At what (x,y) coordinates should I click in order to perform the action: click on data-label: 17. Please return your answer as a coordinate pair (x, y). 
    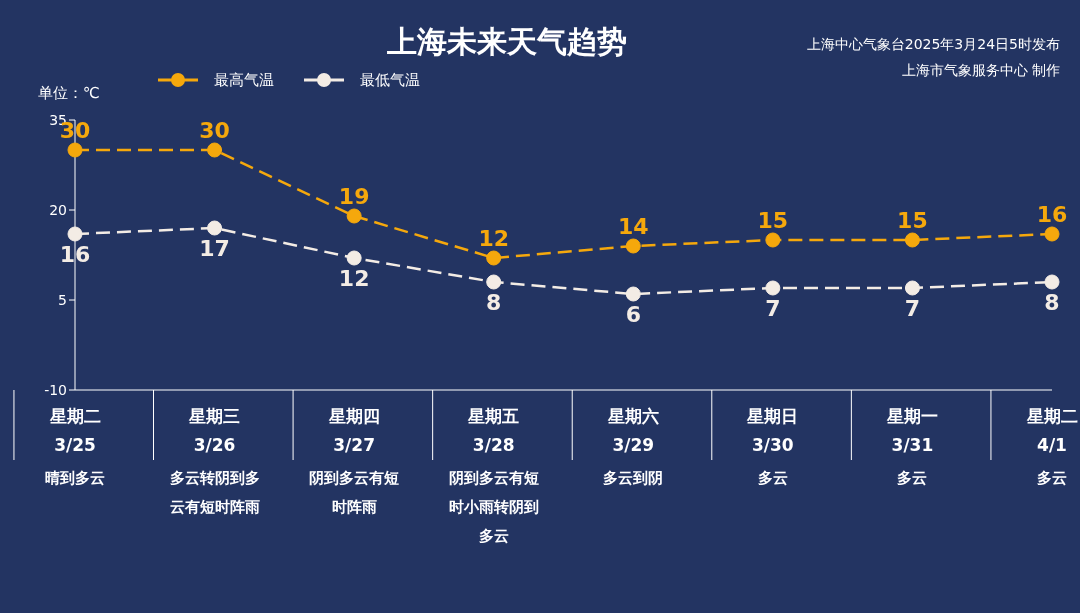
    Looking at the image, I should click on (214, 248).